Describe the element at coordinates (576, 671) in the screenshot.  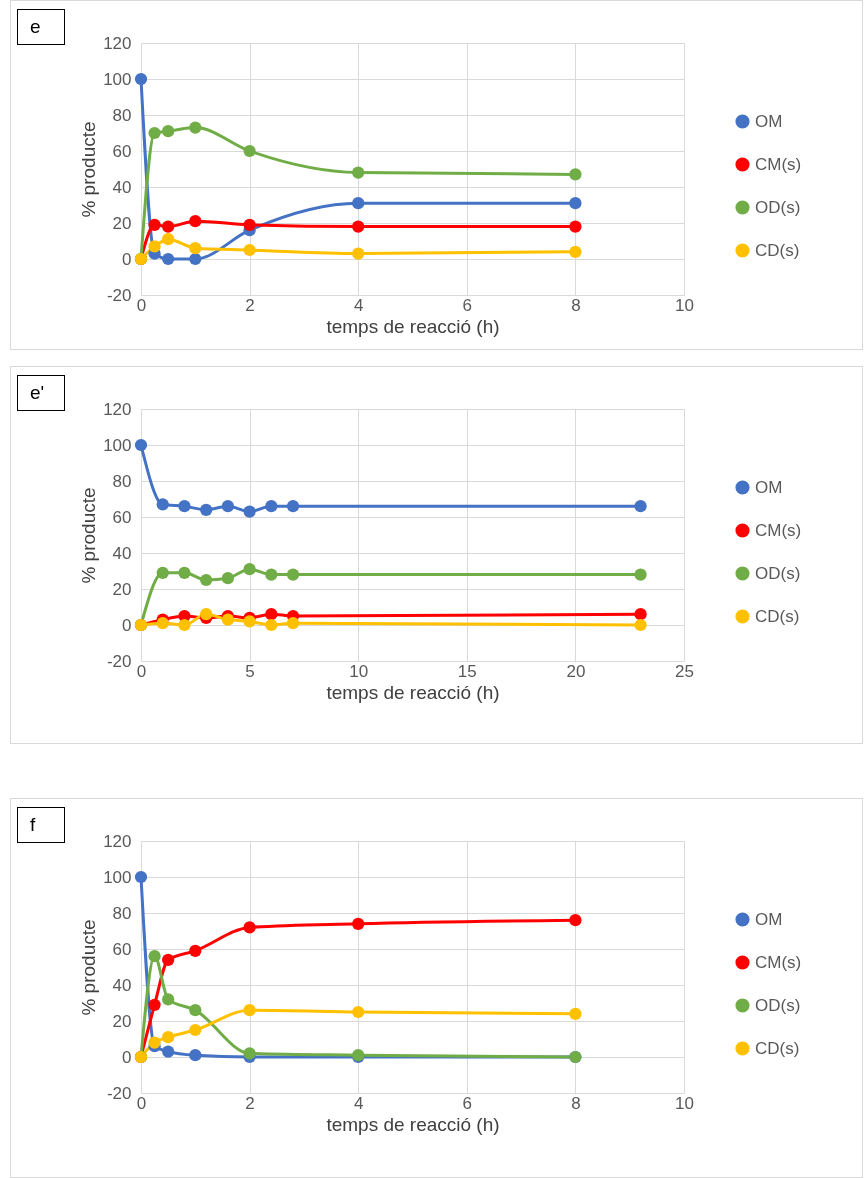
I see `x-tick-label: 20` at that location.